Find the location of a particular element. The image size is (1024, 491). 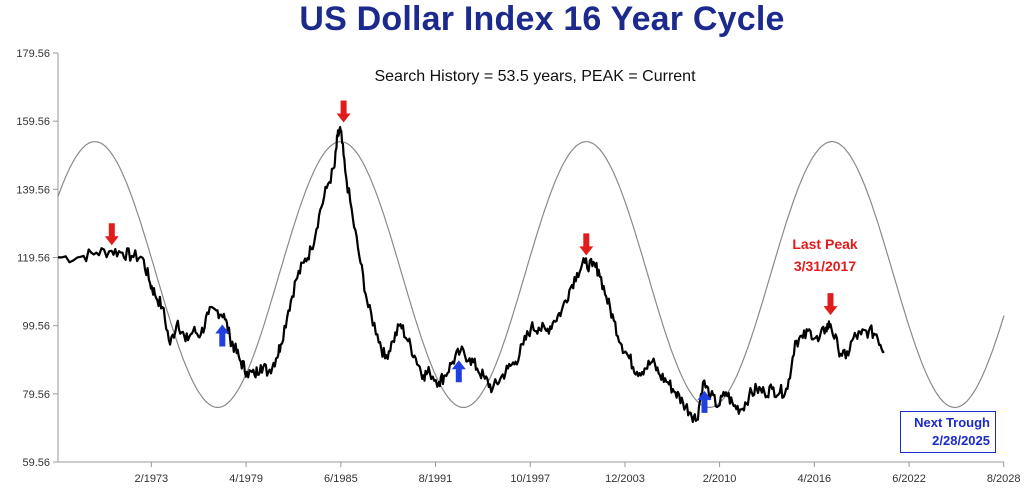

x-tick-label: 4/1979 is located at coordinates (246, 479).